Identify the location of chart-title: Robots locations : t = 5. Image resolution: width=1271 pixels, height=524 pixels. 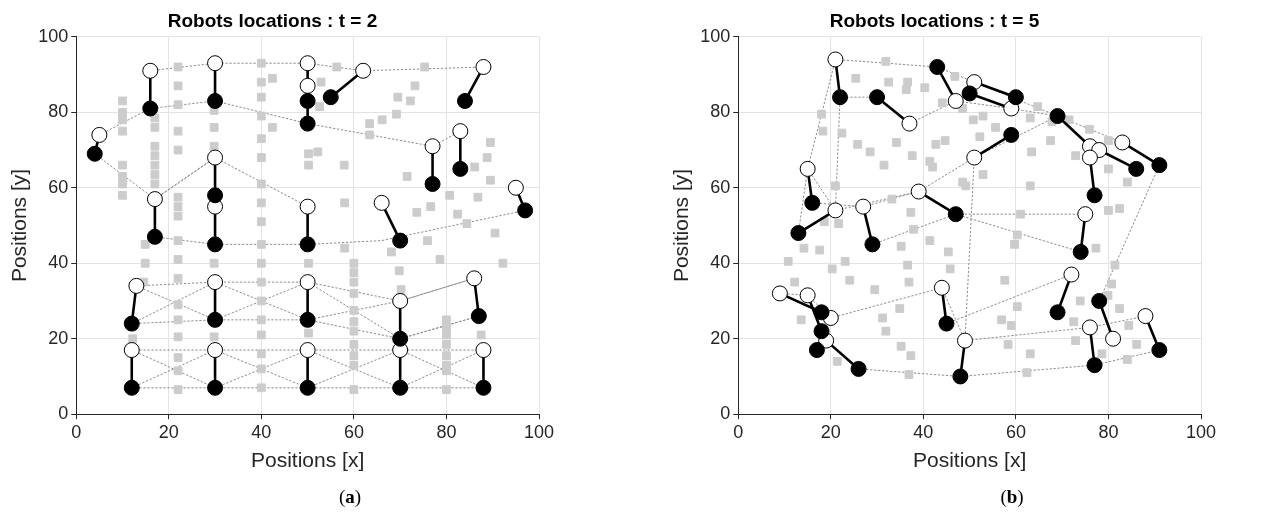
(934, 20).